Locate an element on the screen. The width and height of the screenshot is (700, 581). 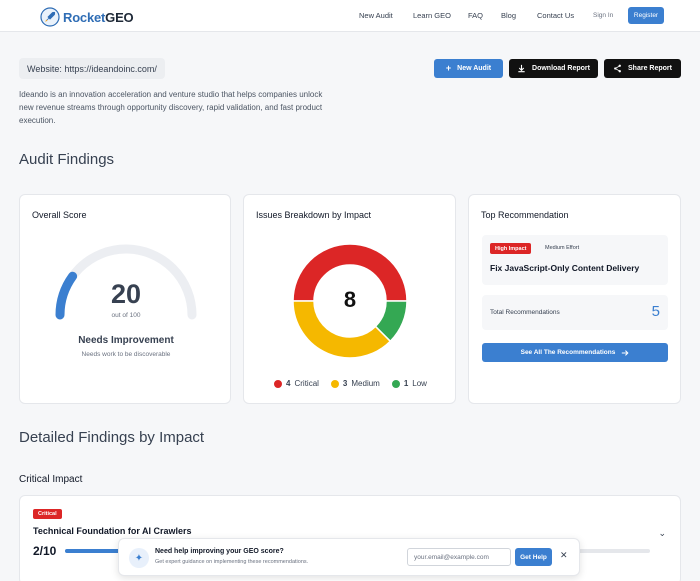
detailed-findings-heading: Detailed Findings by Impact is located at coordinates (112, 437).